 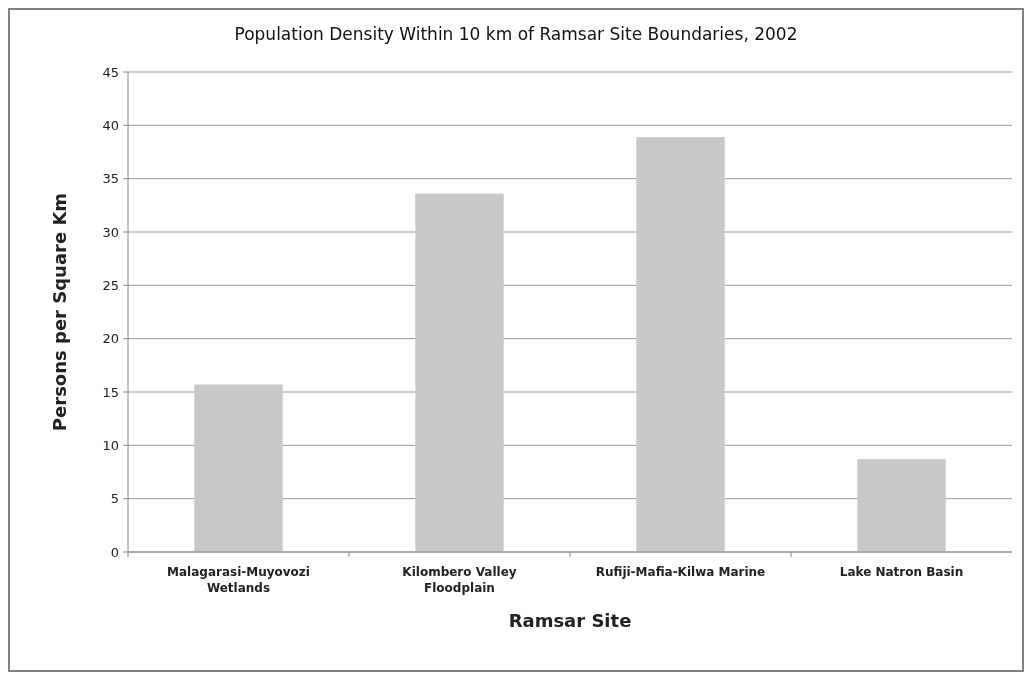 I want to click on y-tick-label: 15, so click(x=110, y=392).